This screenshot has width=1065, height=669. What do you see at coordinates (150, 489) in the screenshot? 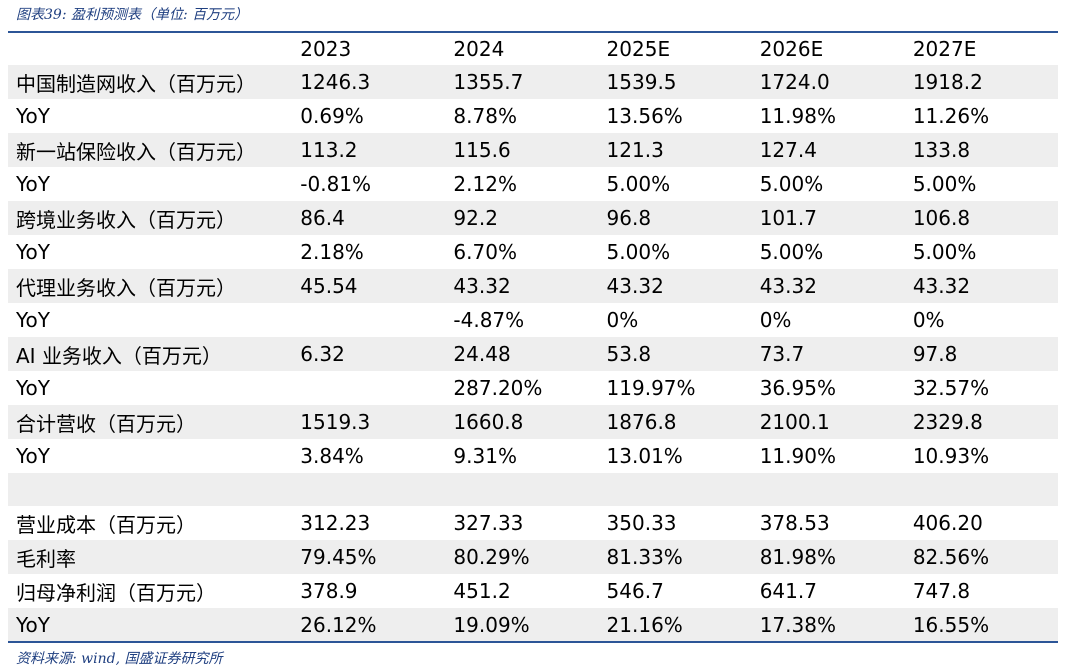
I see `row-label` at bounding box center [150, 489].